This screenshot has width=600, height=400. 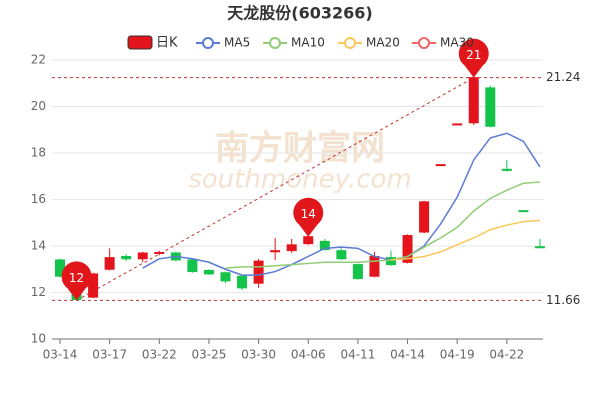 I want to click on legend-icon, so click(x=140, y=42).